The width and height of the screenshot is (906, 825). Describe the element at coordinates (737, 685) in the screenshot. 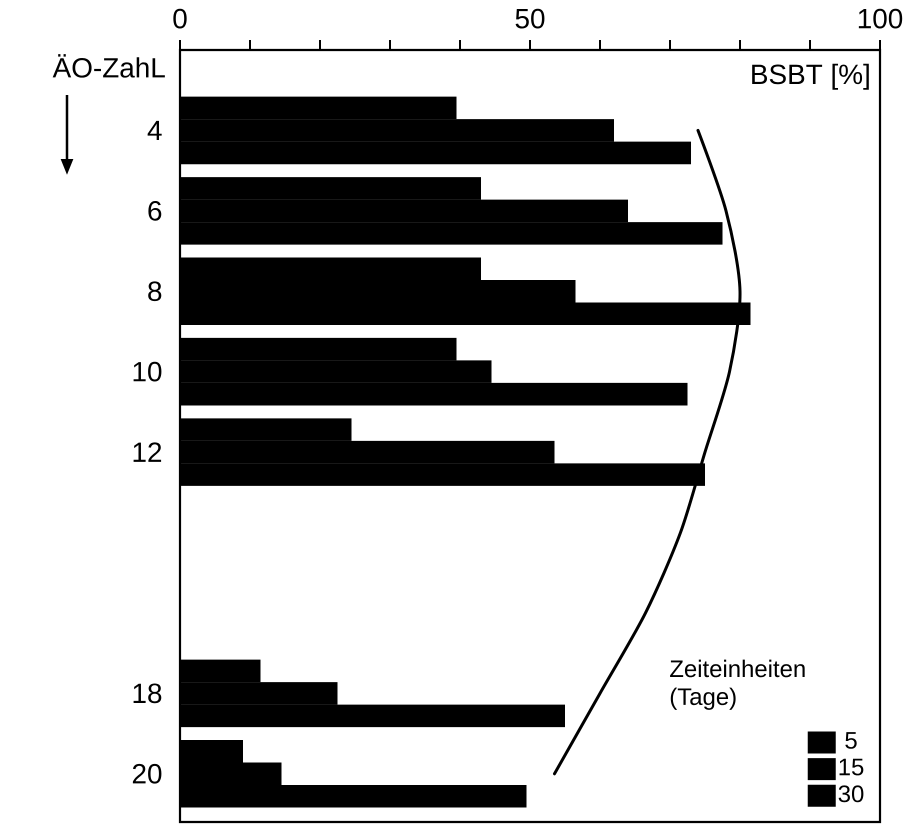

I see `legend-title: Zeiteinheiten (Tage)` at that location.